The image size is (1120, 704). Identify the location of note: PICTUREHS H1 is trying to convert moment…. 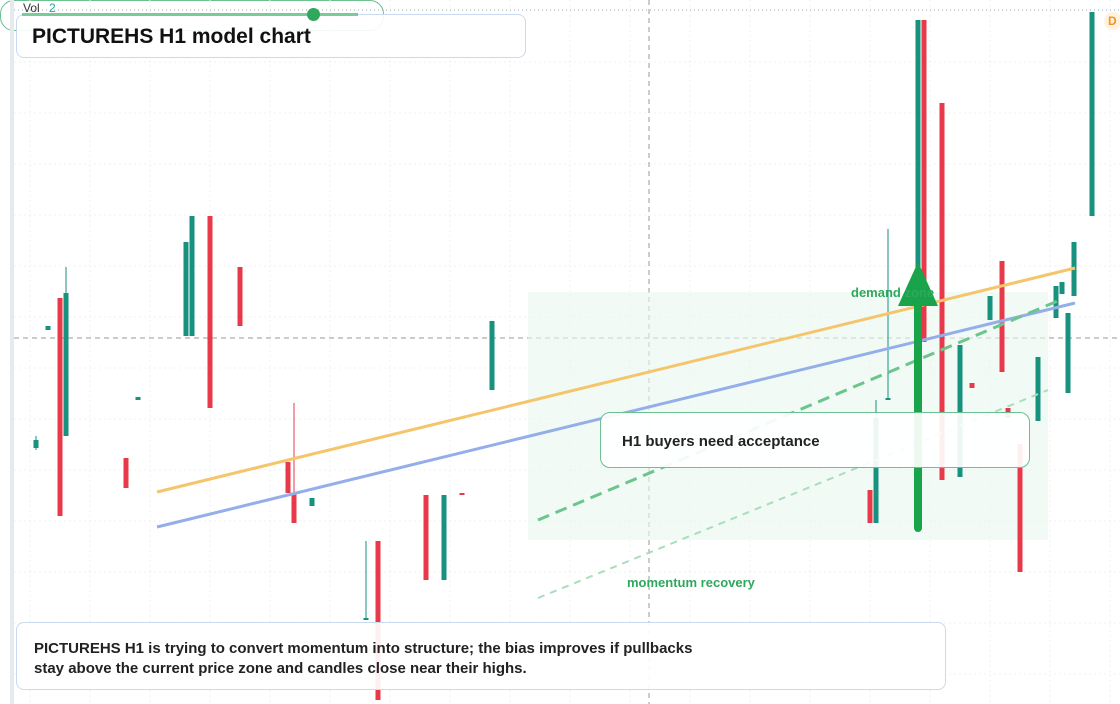
(481, 656).